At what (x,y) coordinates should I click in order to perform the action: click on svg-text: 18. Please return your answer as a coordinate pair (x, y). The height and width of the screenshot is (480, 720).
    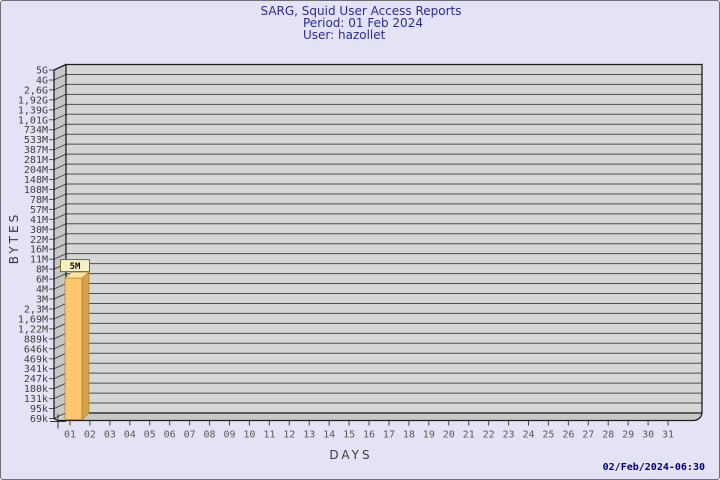
    Looking at the image, I should click on (409, 435).